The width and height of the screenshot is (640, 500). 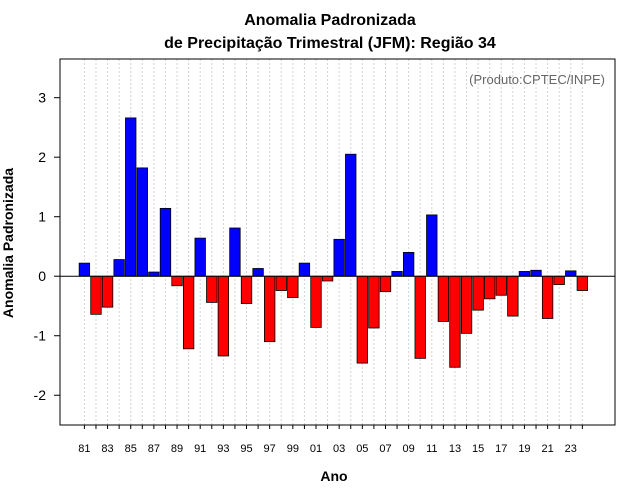 What do you see at coordinates (362, 449) in the screenshot?
I see `x-tick-label: 05` at bounding box center [362, 449].